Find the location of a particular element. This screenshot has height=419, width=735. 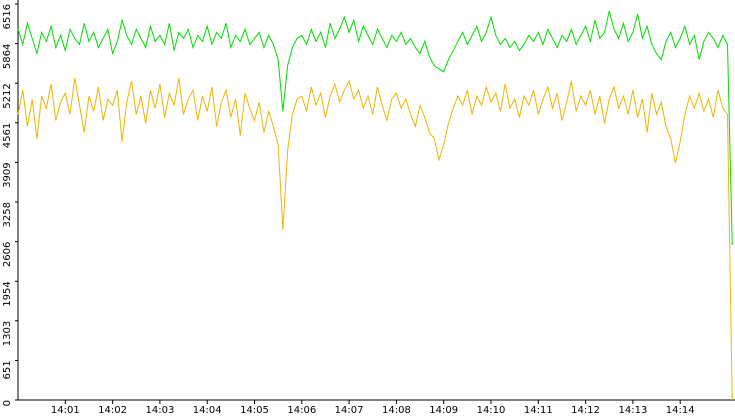

y-tick-label: 1954 is located at coordinates (7, 293).